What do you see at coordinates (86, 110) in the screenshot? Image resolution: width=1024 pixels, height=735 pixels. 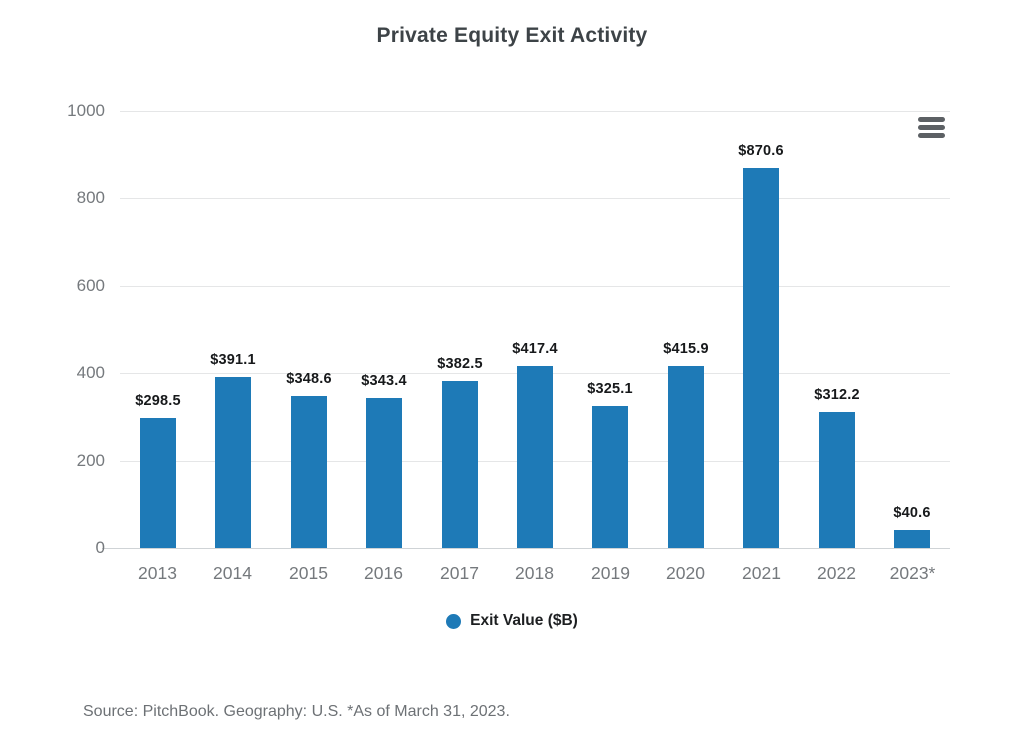 I see `y-tick-label: 1000` at bounding box center [86, 110].